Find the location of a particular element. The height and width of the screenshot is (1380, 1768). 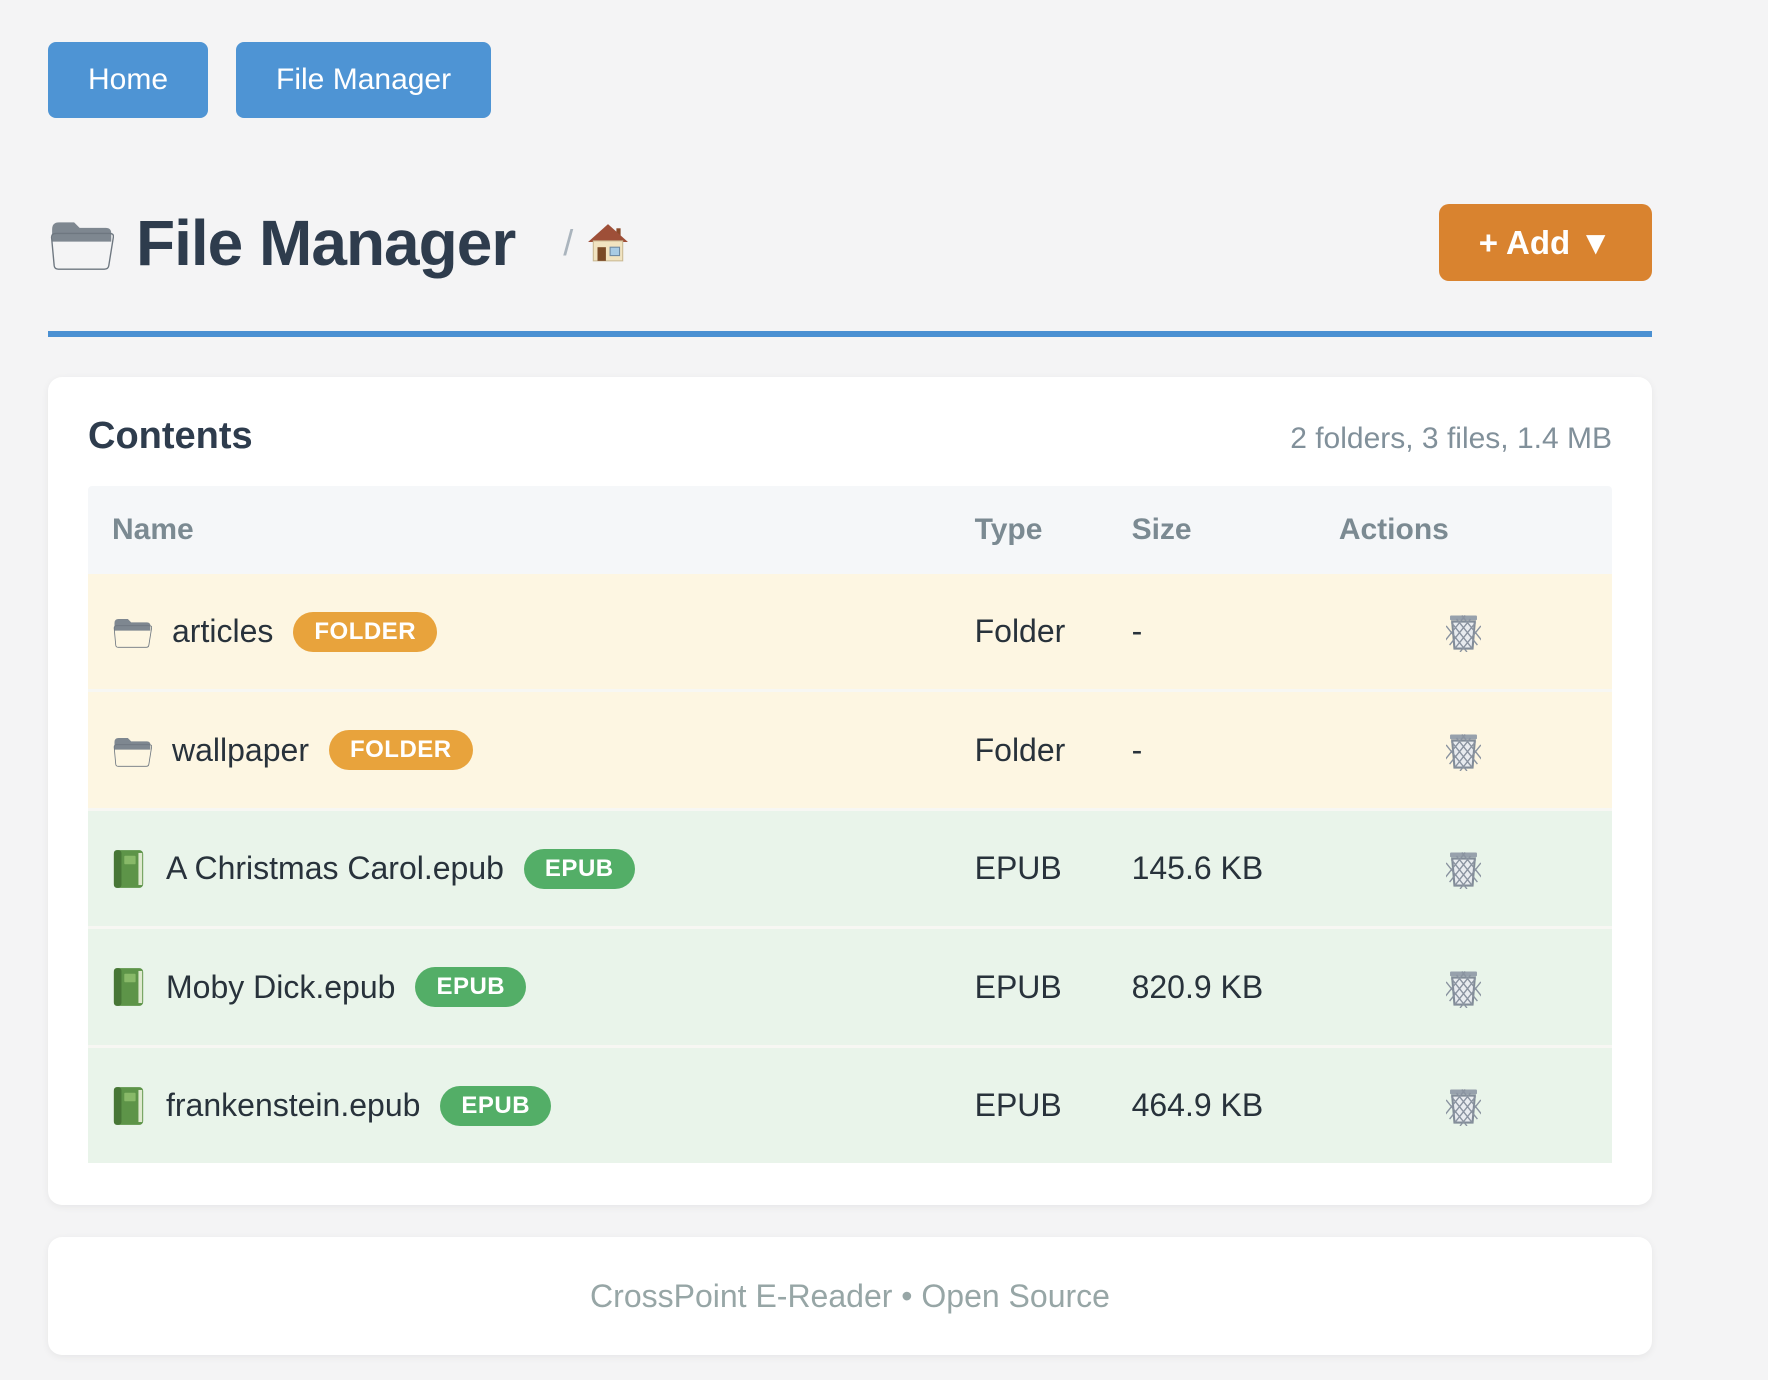

top-nav: Home File Manager is located at coordinates (850, 80).